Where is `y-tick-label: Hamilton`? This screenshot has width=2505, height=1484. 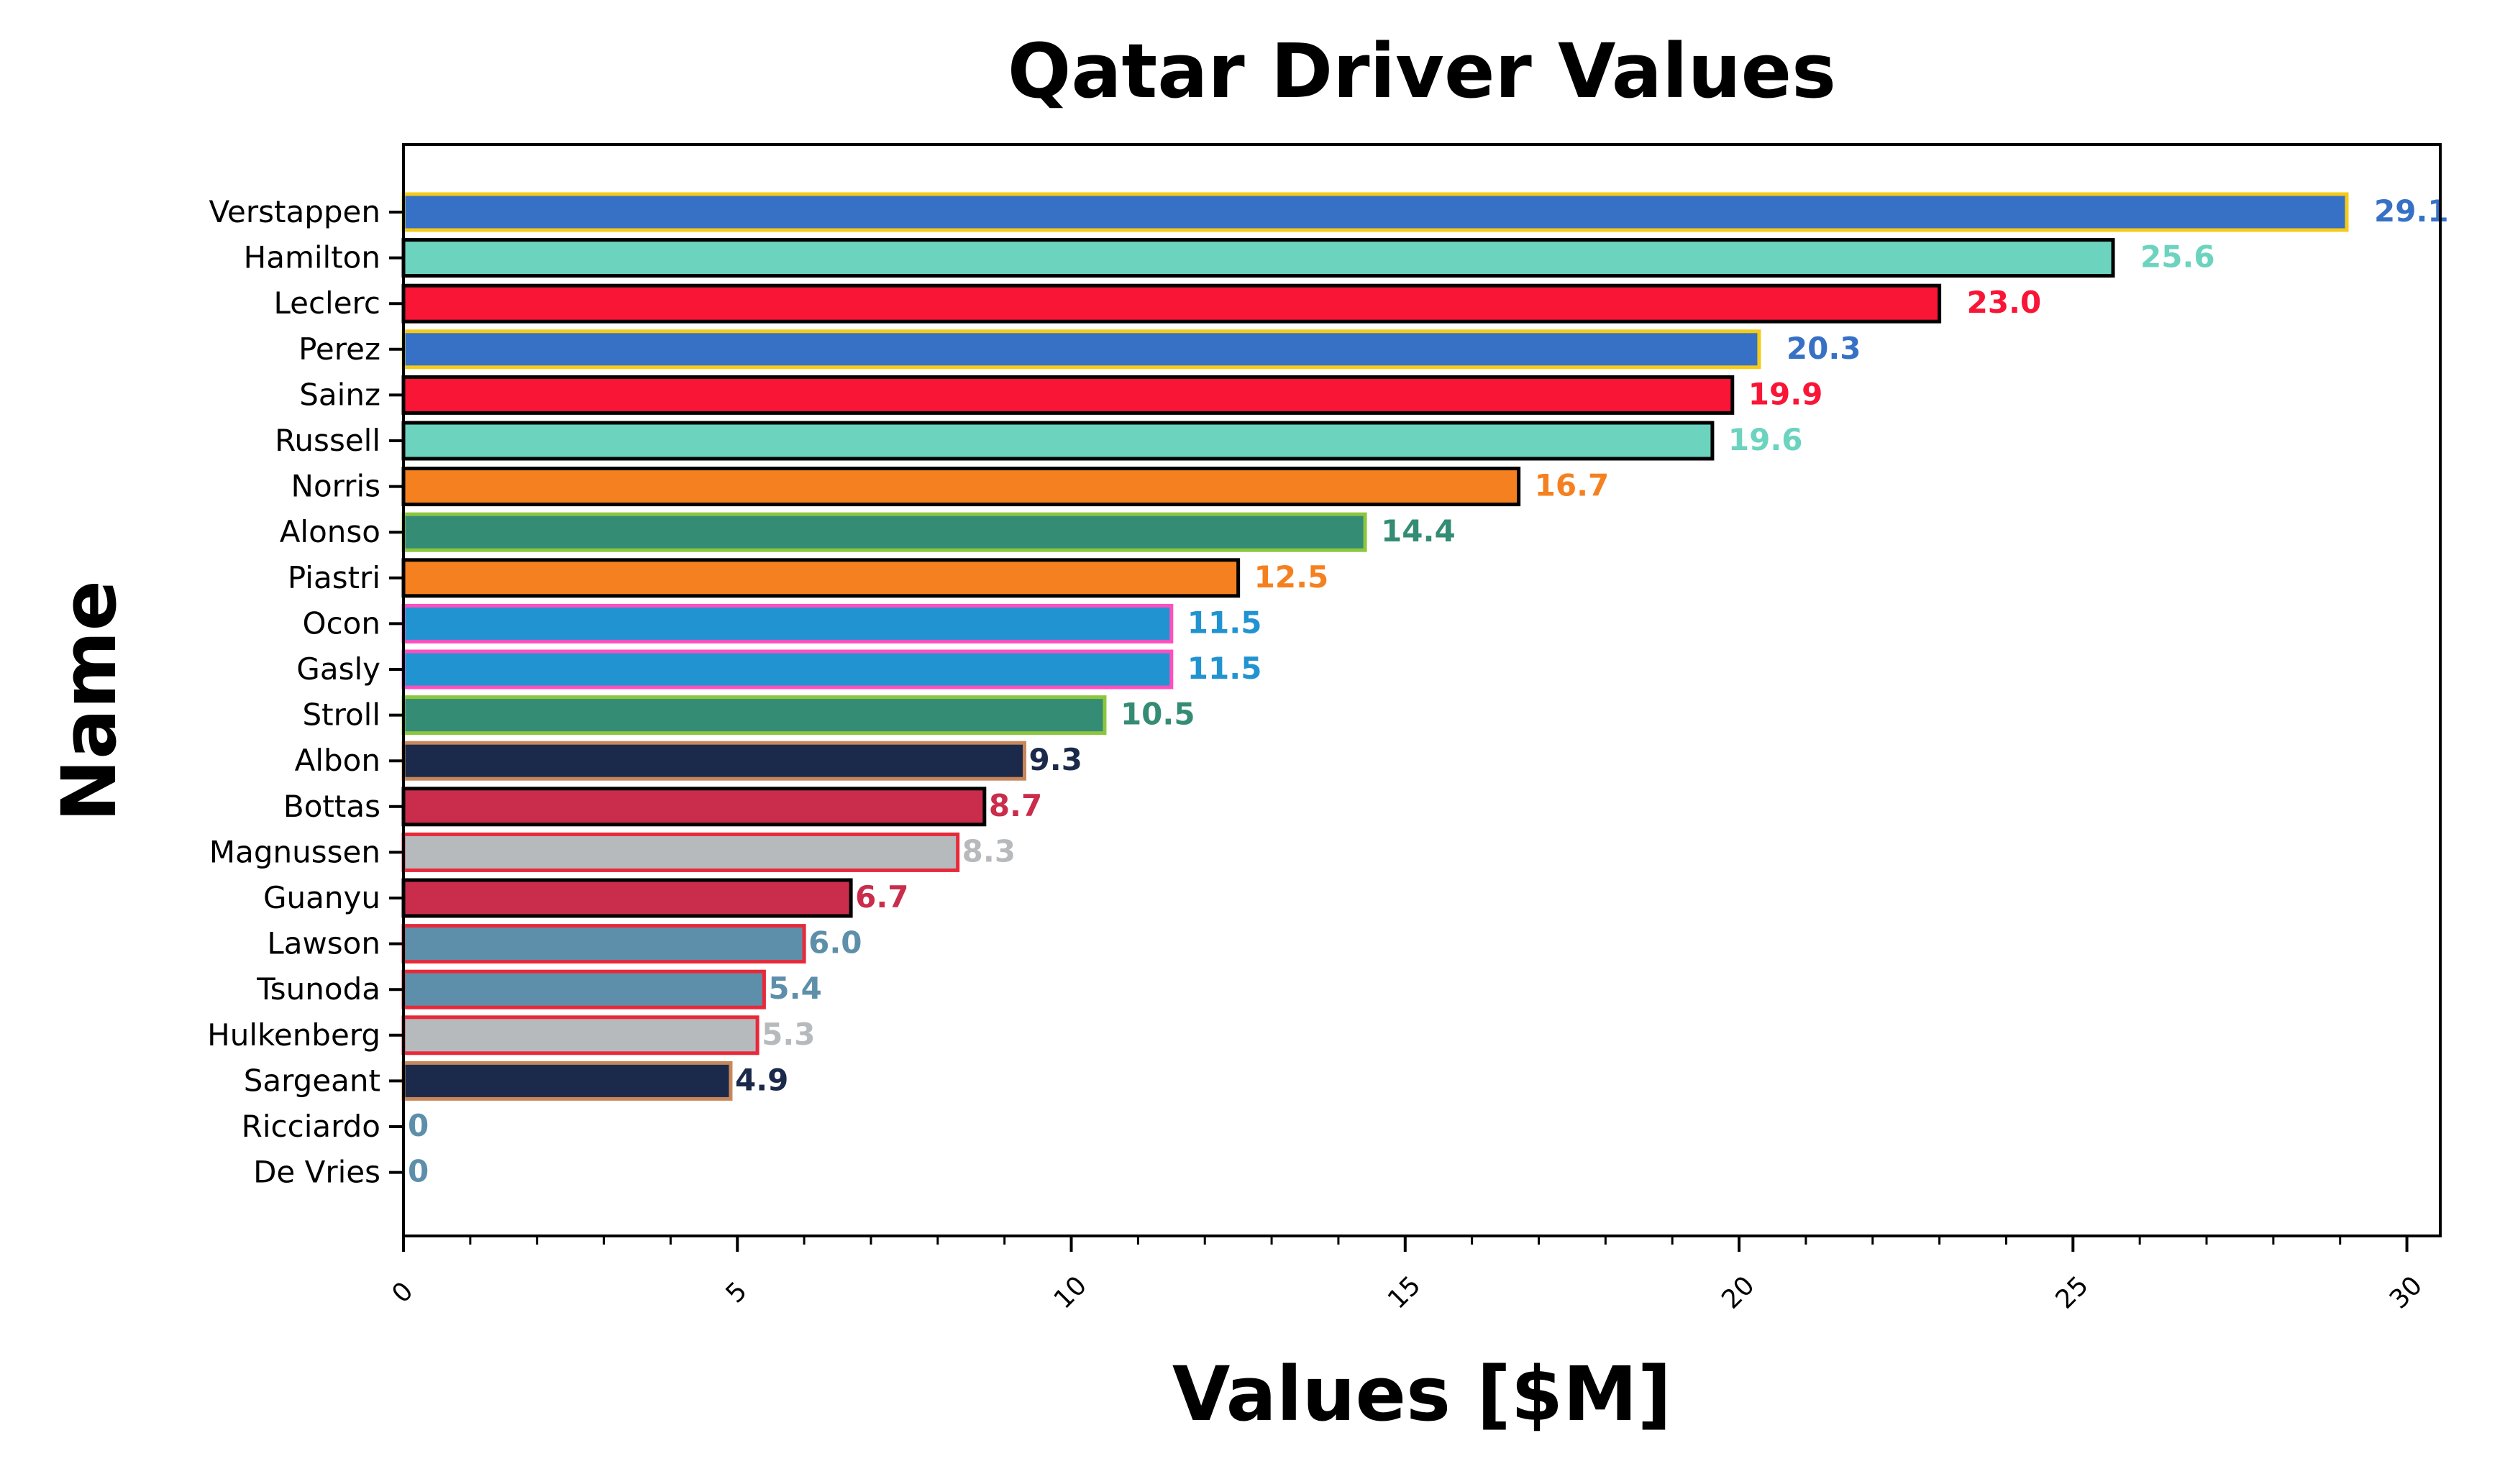 y-tick-label: Hamilton is located at coordinates (312, 257).